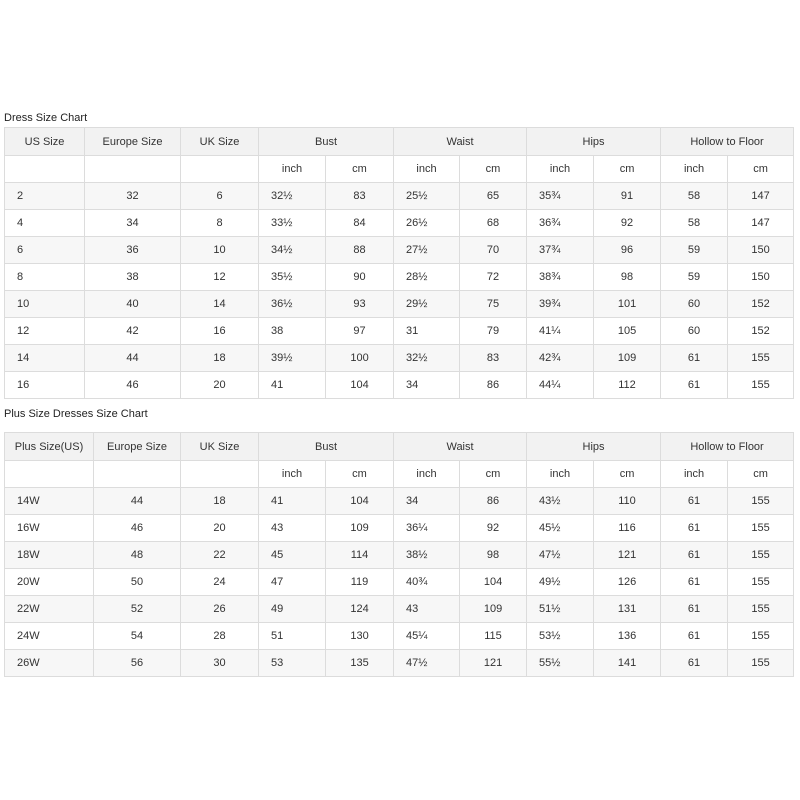 This screenshot has height=800, width=800. Describe the element at coordinates (359, 663) in the screenshot. I see `table-cell: 135` at that location.